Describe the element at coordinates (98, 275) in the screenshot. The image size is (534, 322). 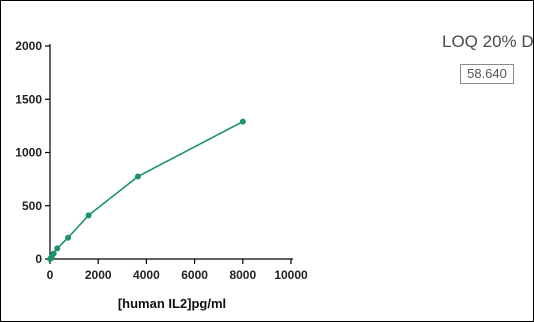
I see `x-tick-label: 2000` at that location.